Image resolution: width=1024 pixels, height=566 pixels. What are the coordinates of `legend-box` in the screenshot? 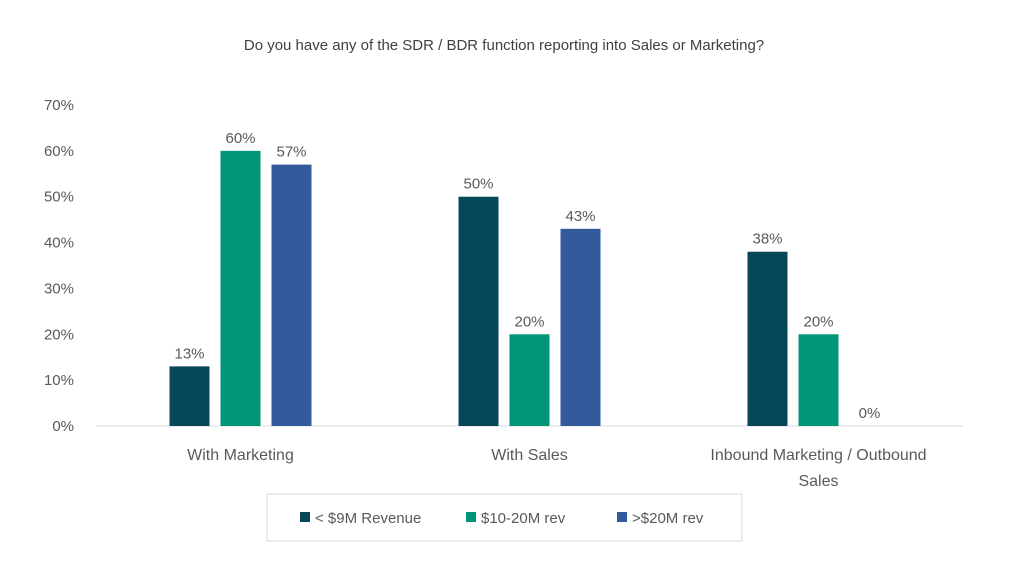 It's located at (504, 517).